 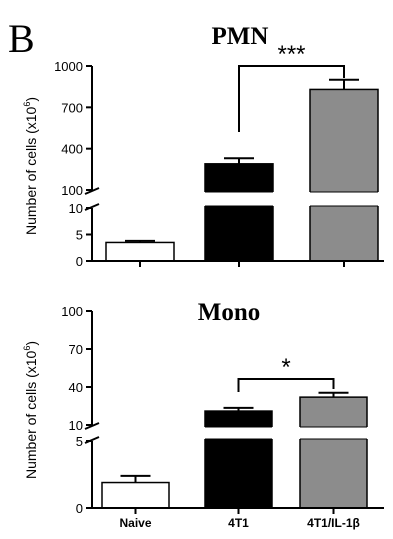 I want to click on x-tick-label: 4T1/IL-1β, so click(x=333, y=523).